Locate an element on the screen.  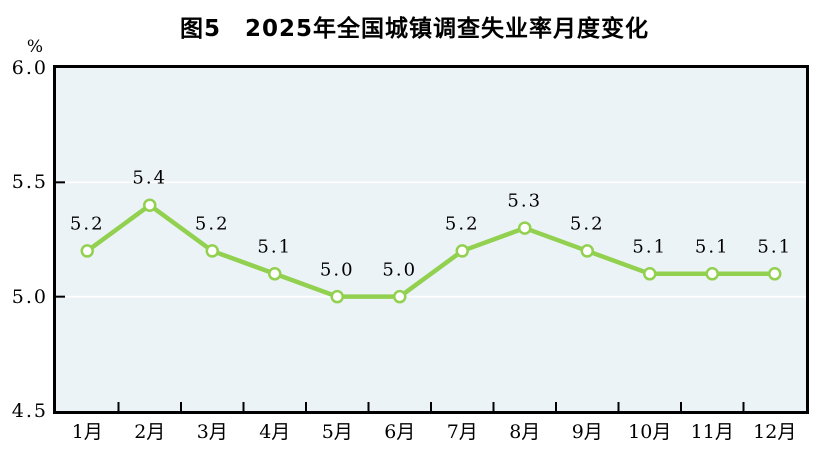
x-axis-label: 11月 is located at coordinates (712, 432).